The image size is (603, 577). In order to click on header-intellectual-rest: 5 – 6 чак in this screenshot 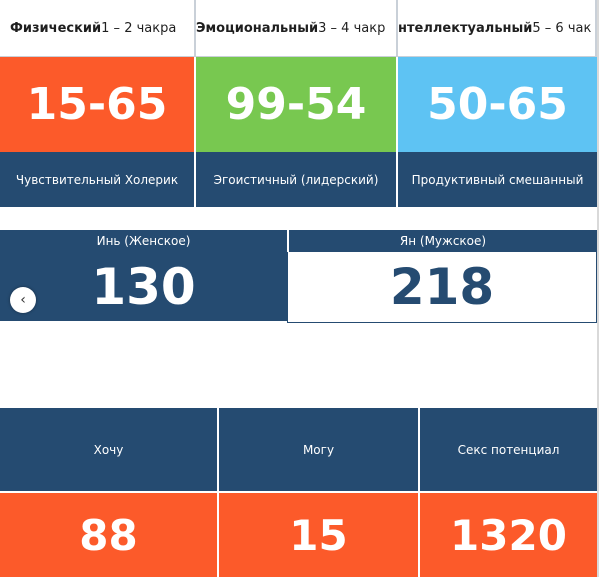, I will do `click(562, 28)`.